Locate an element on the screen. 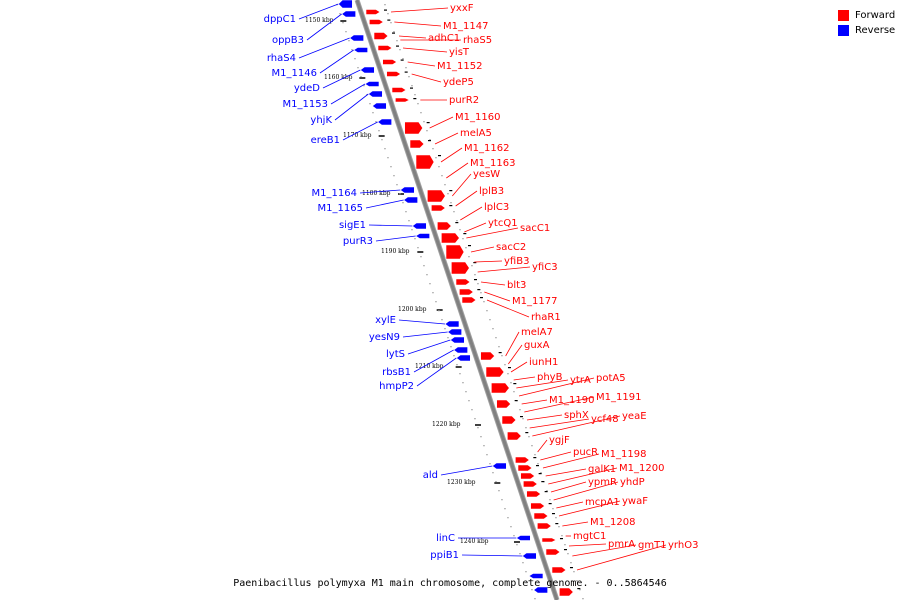 This screenshot has height=600, width=900. gene-label: M1_1160 is located at coordinates (477, 117).